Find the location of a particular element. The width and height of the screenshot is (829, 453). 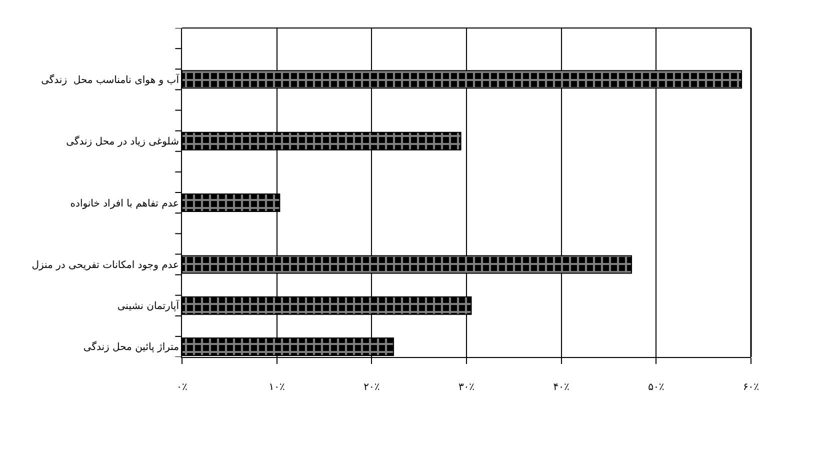

x-tick-label: ۳۰٪ is located at coordinates (466, 387).